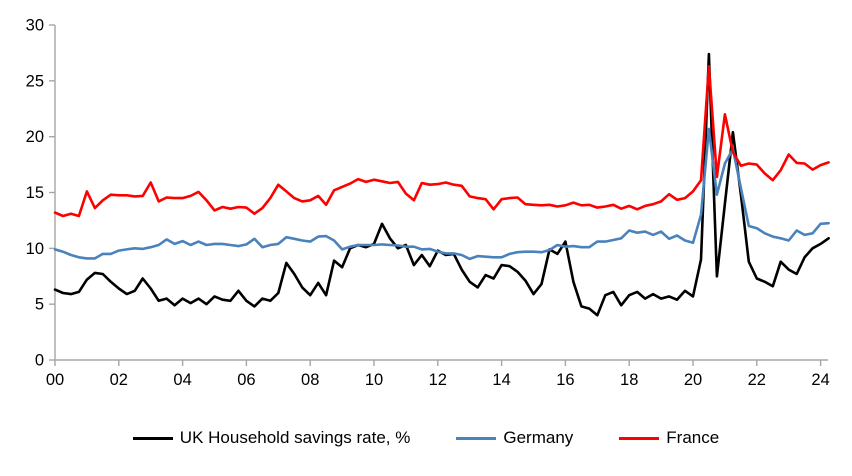  I want to click on y-tick-label: 10, so click(35, 249).